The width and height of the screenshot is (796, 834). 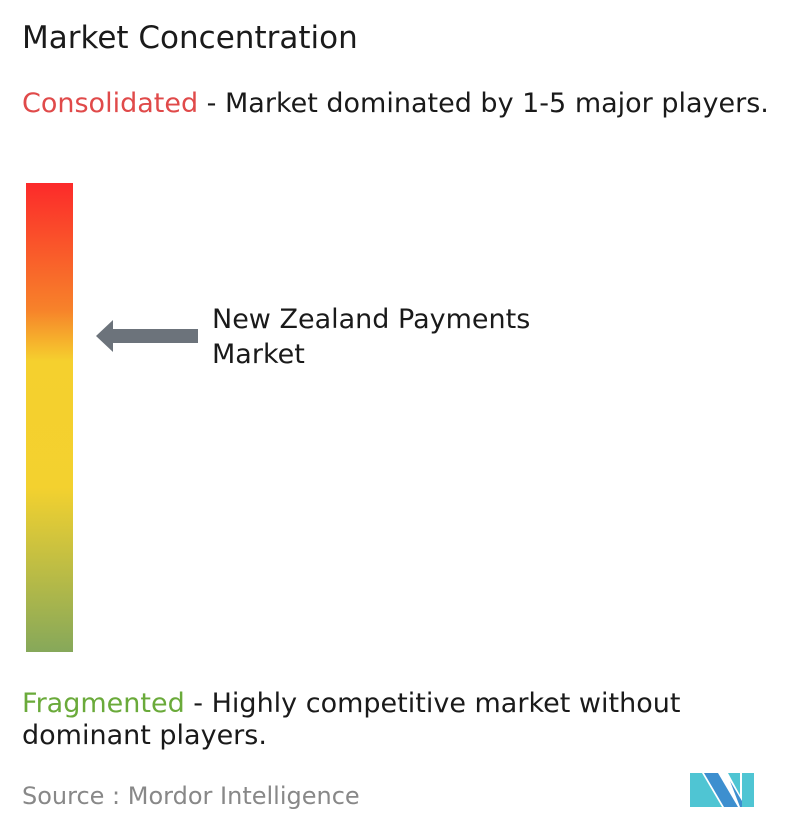 What do you see at coordinates (191, 796) in the screenshot?
I see `source-text: Source : Mordor Intelligence` at bounding box center [191, 796].